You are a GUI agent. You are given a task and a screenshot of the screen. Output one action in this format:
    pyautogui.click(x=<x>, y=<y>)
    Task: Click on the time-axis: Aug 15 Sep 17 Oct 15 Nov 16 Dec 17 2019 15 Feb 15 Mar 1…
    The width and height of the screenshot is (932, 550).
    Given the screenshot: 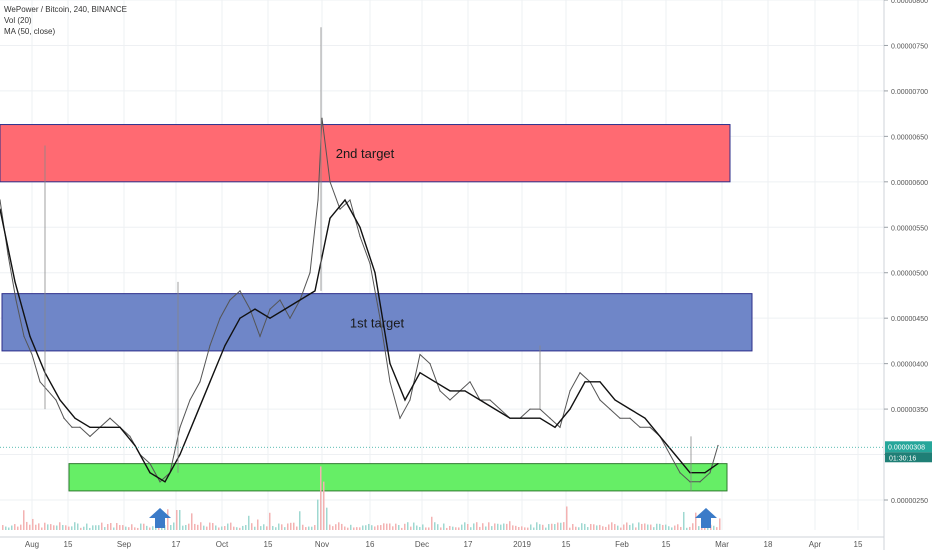 What is the action you would take?
    pyautogui.click(x=442, y=542)
    